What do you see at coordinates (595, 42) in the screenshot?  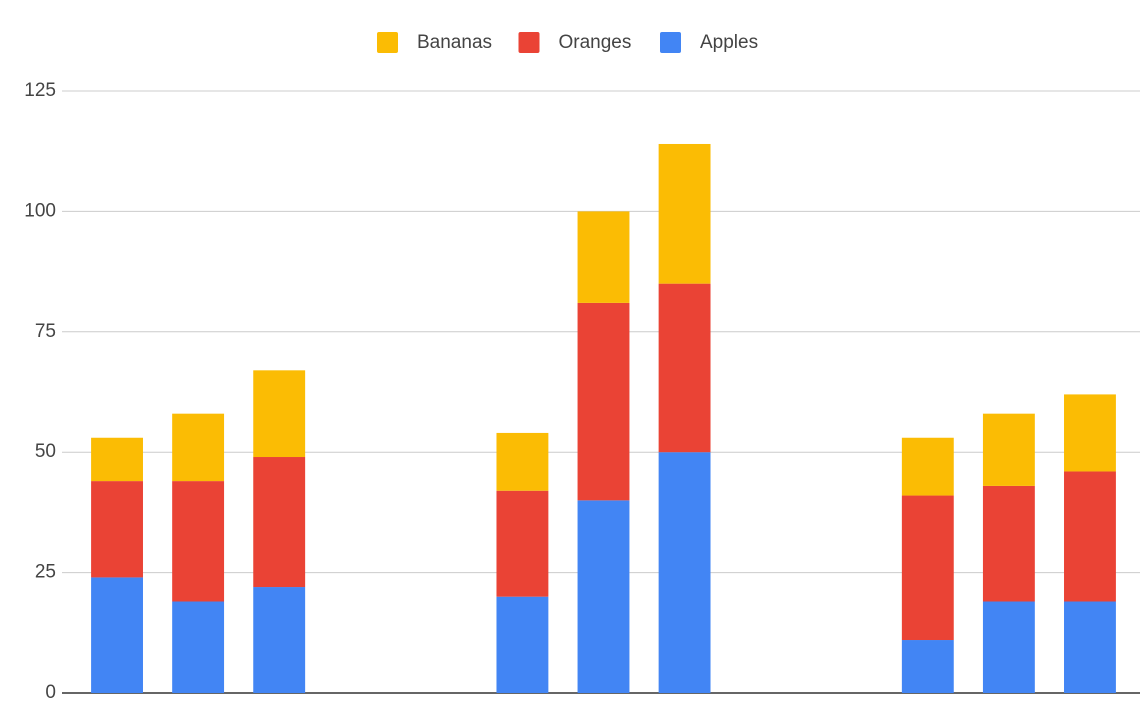 I see `legend-label: Oranges` at bounding box center [595, 42].